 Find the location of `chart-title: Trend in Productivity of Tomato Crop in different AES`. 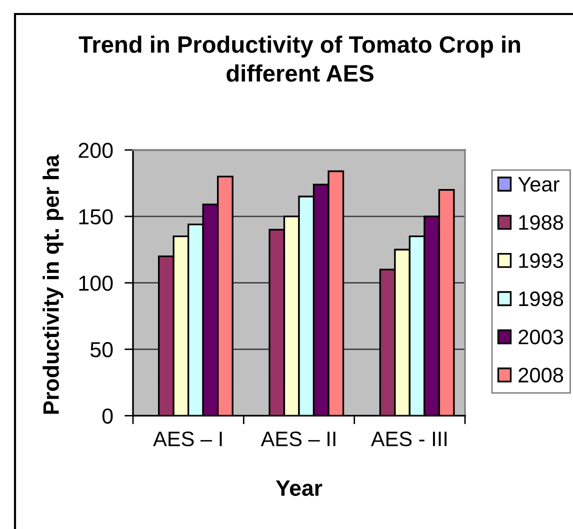

chart-title: Trend in Productivity of Tomato Crop in different AES is located at coordinates (299, 59).